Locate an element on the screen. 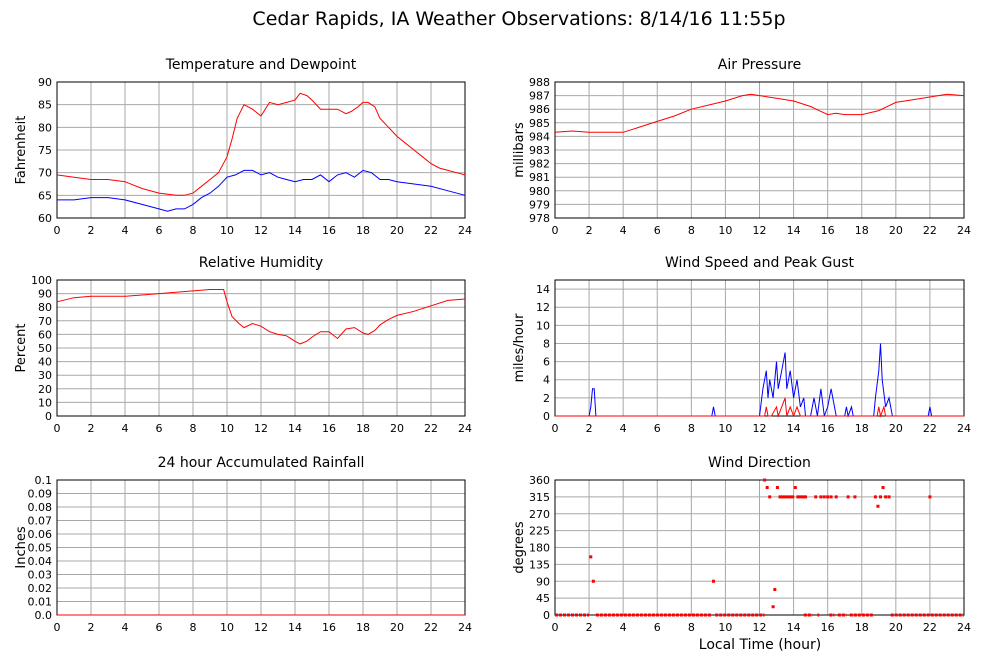 The width and height of the screenshot is (999, 659). y-tick-label: 0.05 is located at coordinates (40, 548).